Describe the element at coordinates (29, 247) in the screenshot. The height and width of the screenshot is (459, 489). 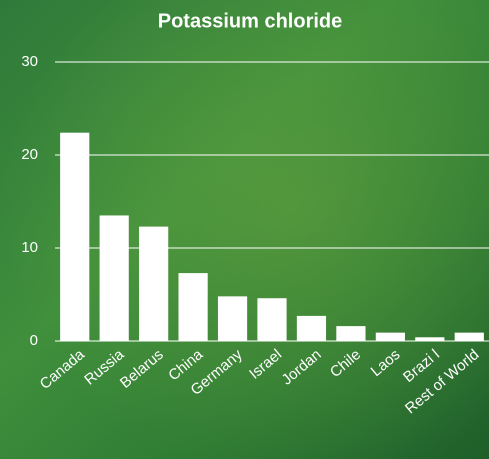
I see `y-tick-label: 10` at that location.